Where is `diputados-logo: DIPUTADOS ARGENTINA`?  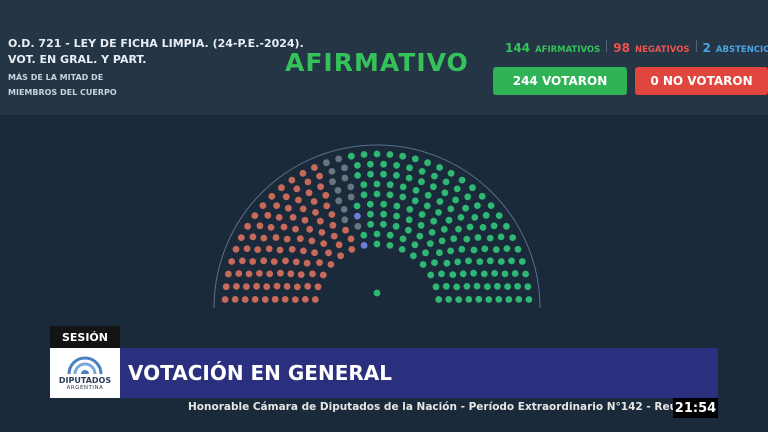 diputados-logo: DIPUTADOS ARGENTINA is located at coordinates (85, 373).